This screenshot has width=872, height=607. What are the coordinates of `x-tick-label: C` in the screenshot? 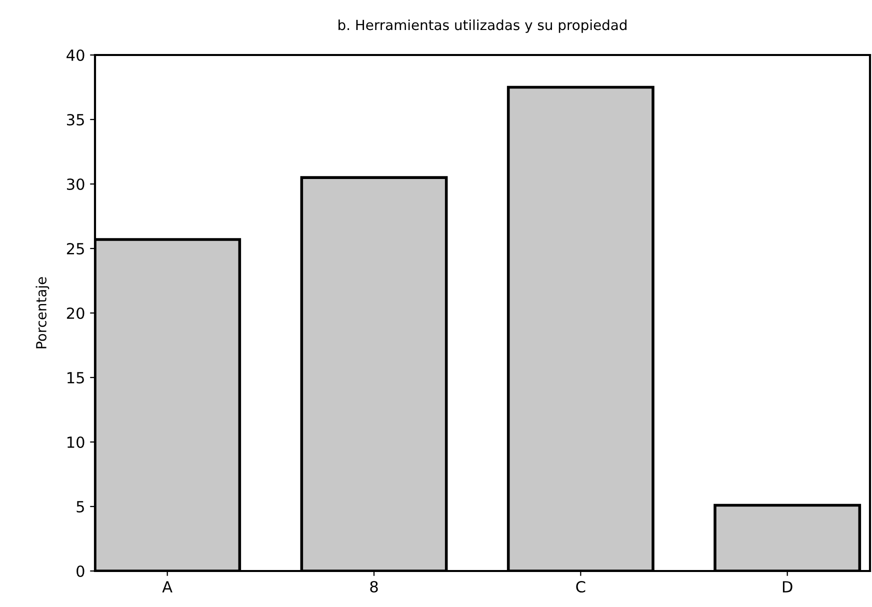 It's located at (581, 586).